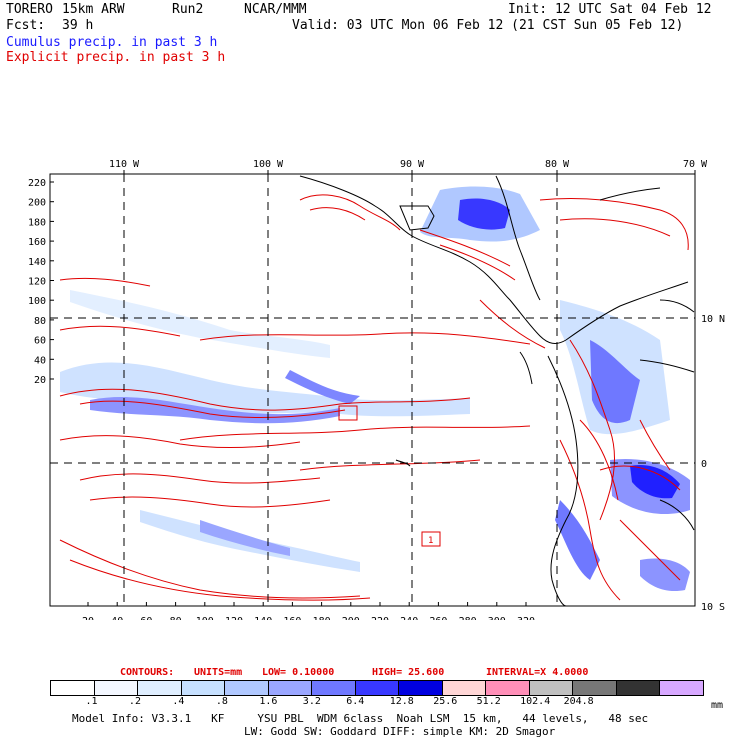 The width and height of the screenshot is (740, 740). I want to click on marker-box-a, so click(348, 413).